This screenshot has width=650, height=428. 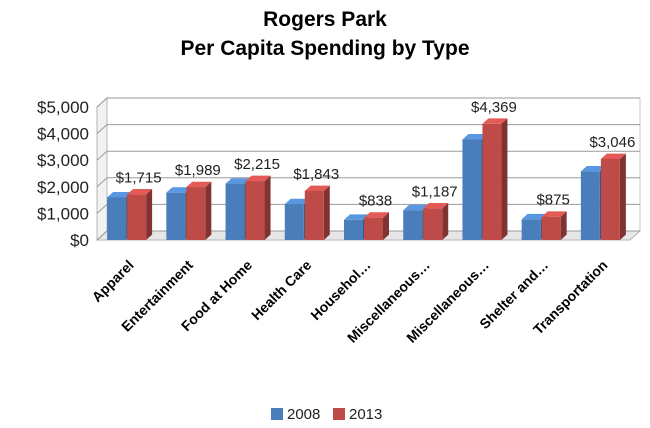 I want to click on legend: 2008 2013, so click(x=326, y=414).